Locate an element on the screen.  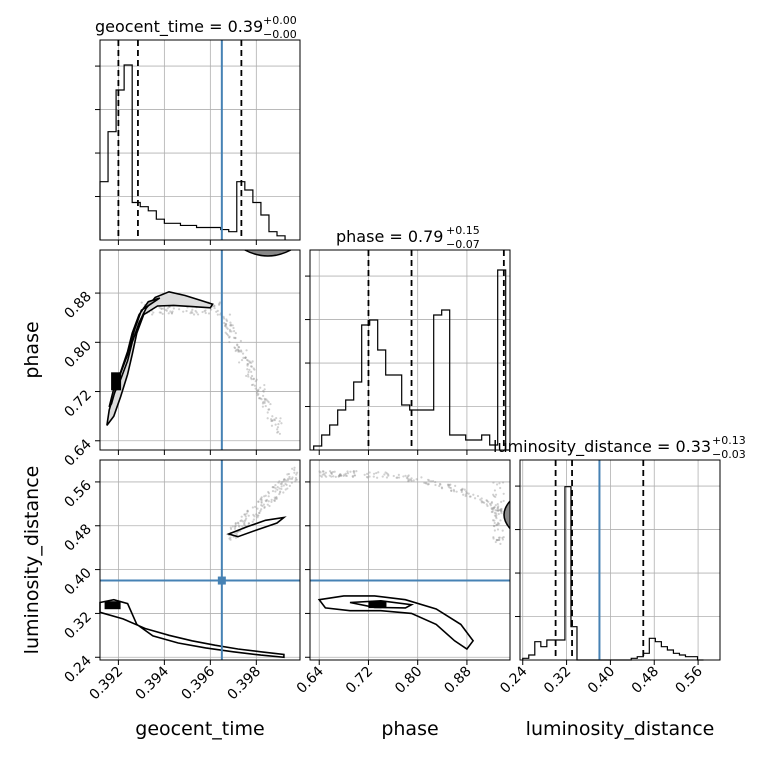
title-geocent-time-sub: −0.00 is located at coordinates (280, 34).